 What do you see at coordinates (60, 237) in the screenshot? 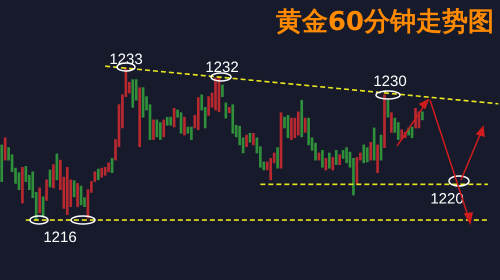
I see `annotation: 1216` at bounding box center [60, 237].